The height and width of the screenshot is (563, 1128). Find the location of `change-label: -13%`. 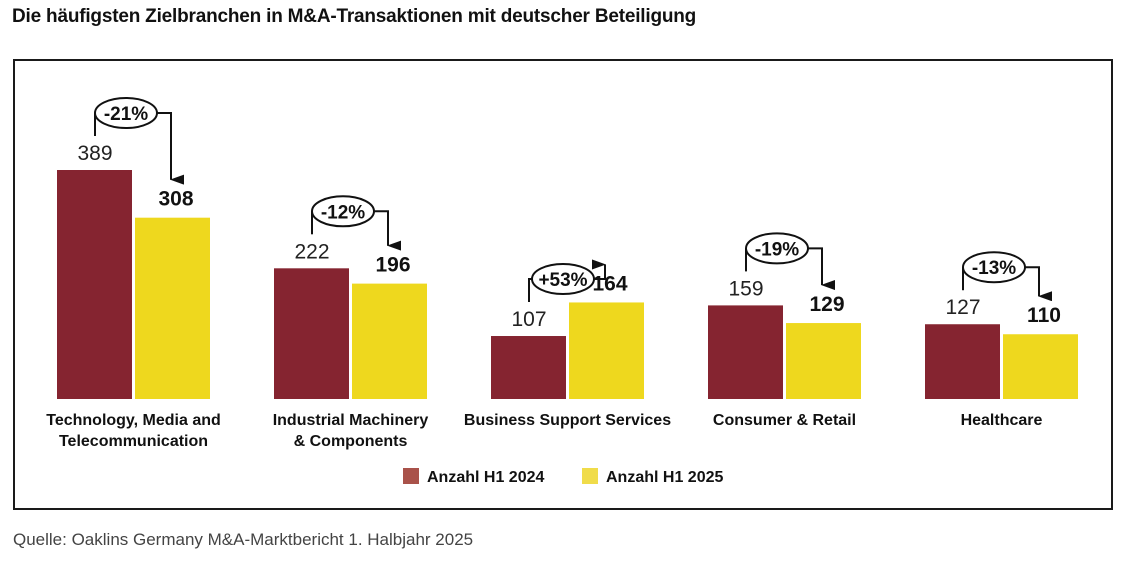

change-label: -13% is located at coordinates (994, 268).